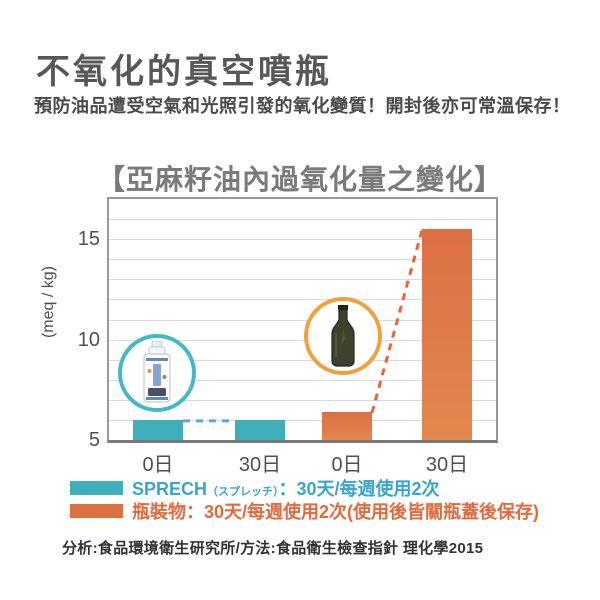 The width and height of the screenshot is (600, 600). I want to click on legend-label-sprech: SPRECH（スプレッチ）：30天/每週使用2次, so click(286, 489).